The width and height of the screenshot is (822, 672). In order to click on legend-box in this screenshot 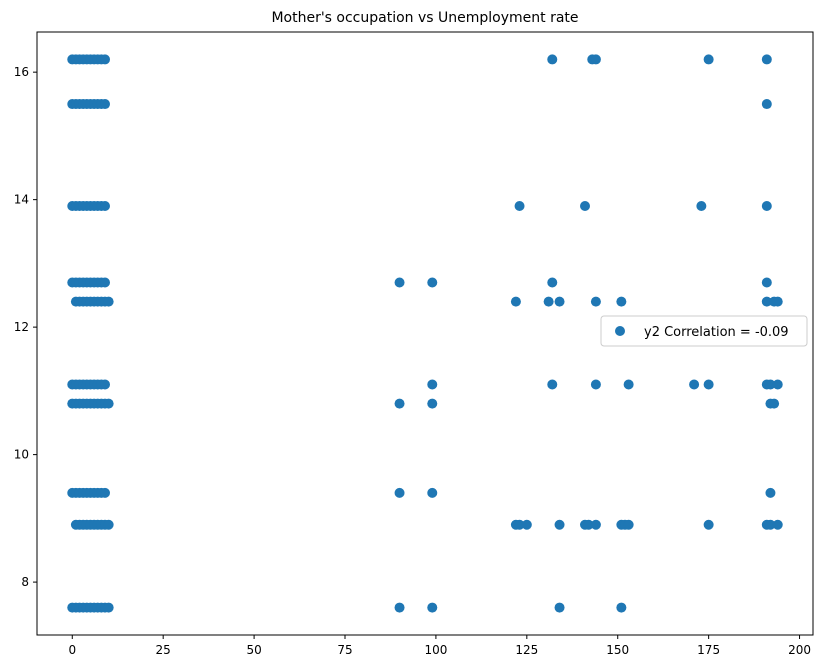, I will do `click(704, 331)`.